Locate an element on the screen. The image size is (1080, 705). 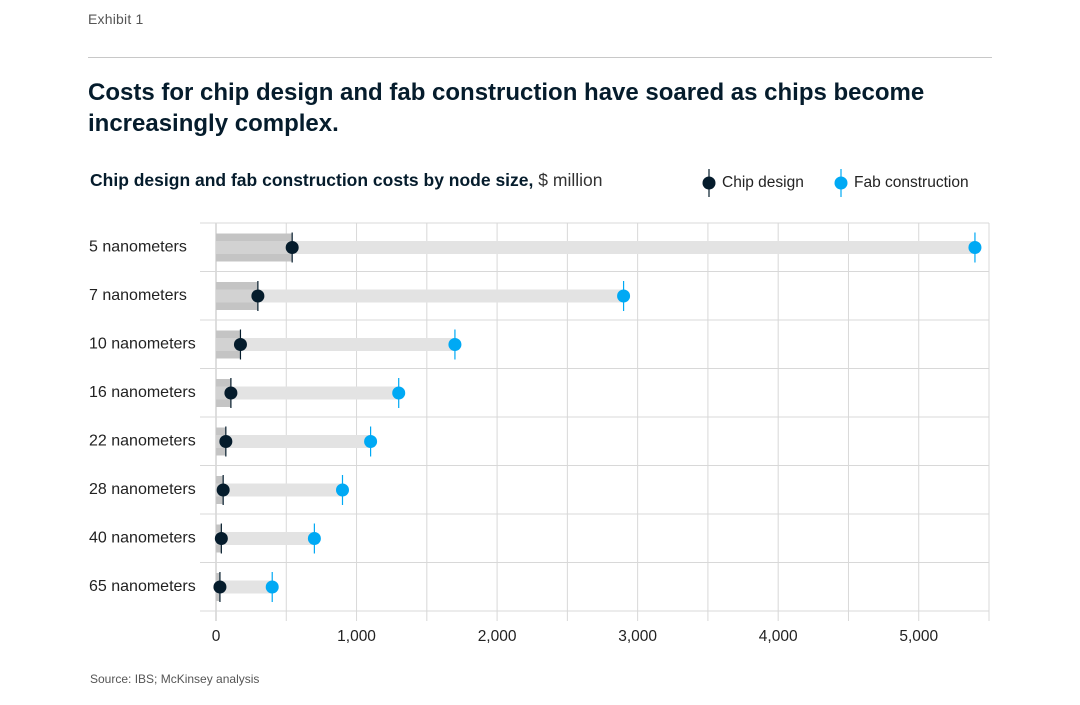
x-tick-label: 2,000 is located at coordinates (497, 636).